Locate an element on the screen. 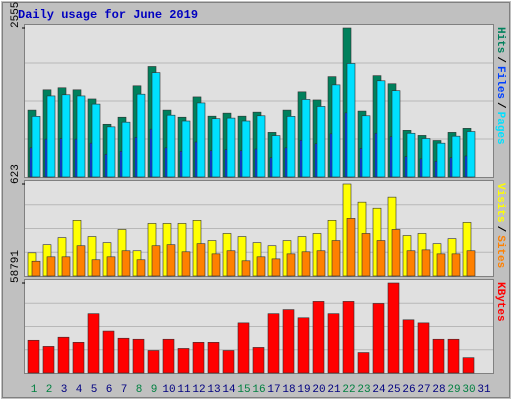 This screenshot has height=400, width=512. x-tick-label: 30 is located at coordinates (468, 390).